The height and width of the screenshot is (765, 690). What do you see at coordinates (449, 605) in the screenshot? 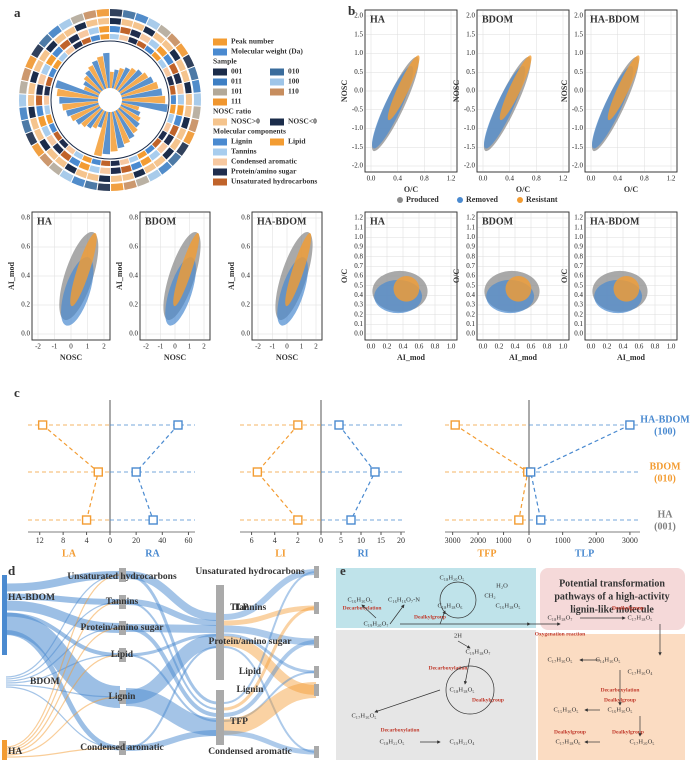
I see `formula: C₁₈H₁₈O₆` at bounding box center [449, 605].